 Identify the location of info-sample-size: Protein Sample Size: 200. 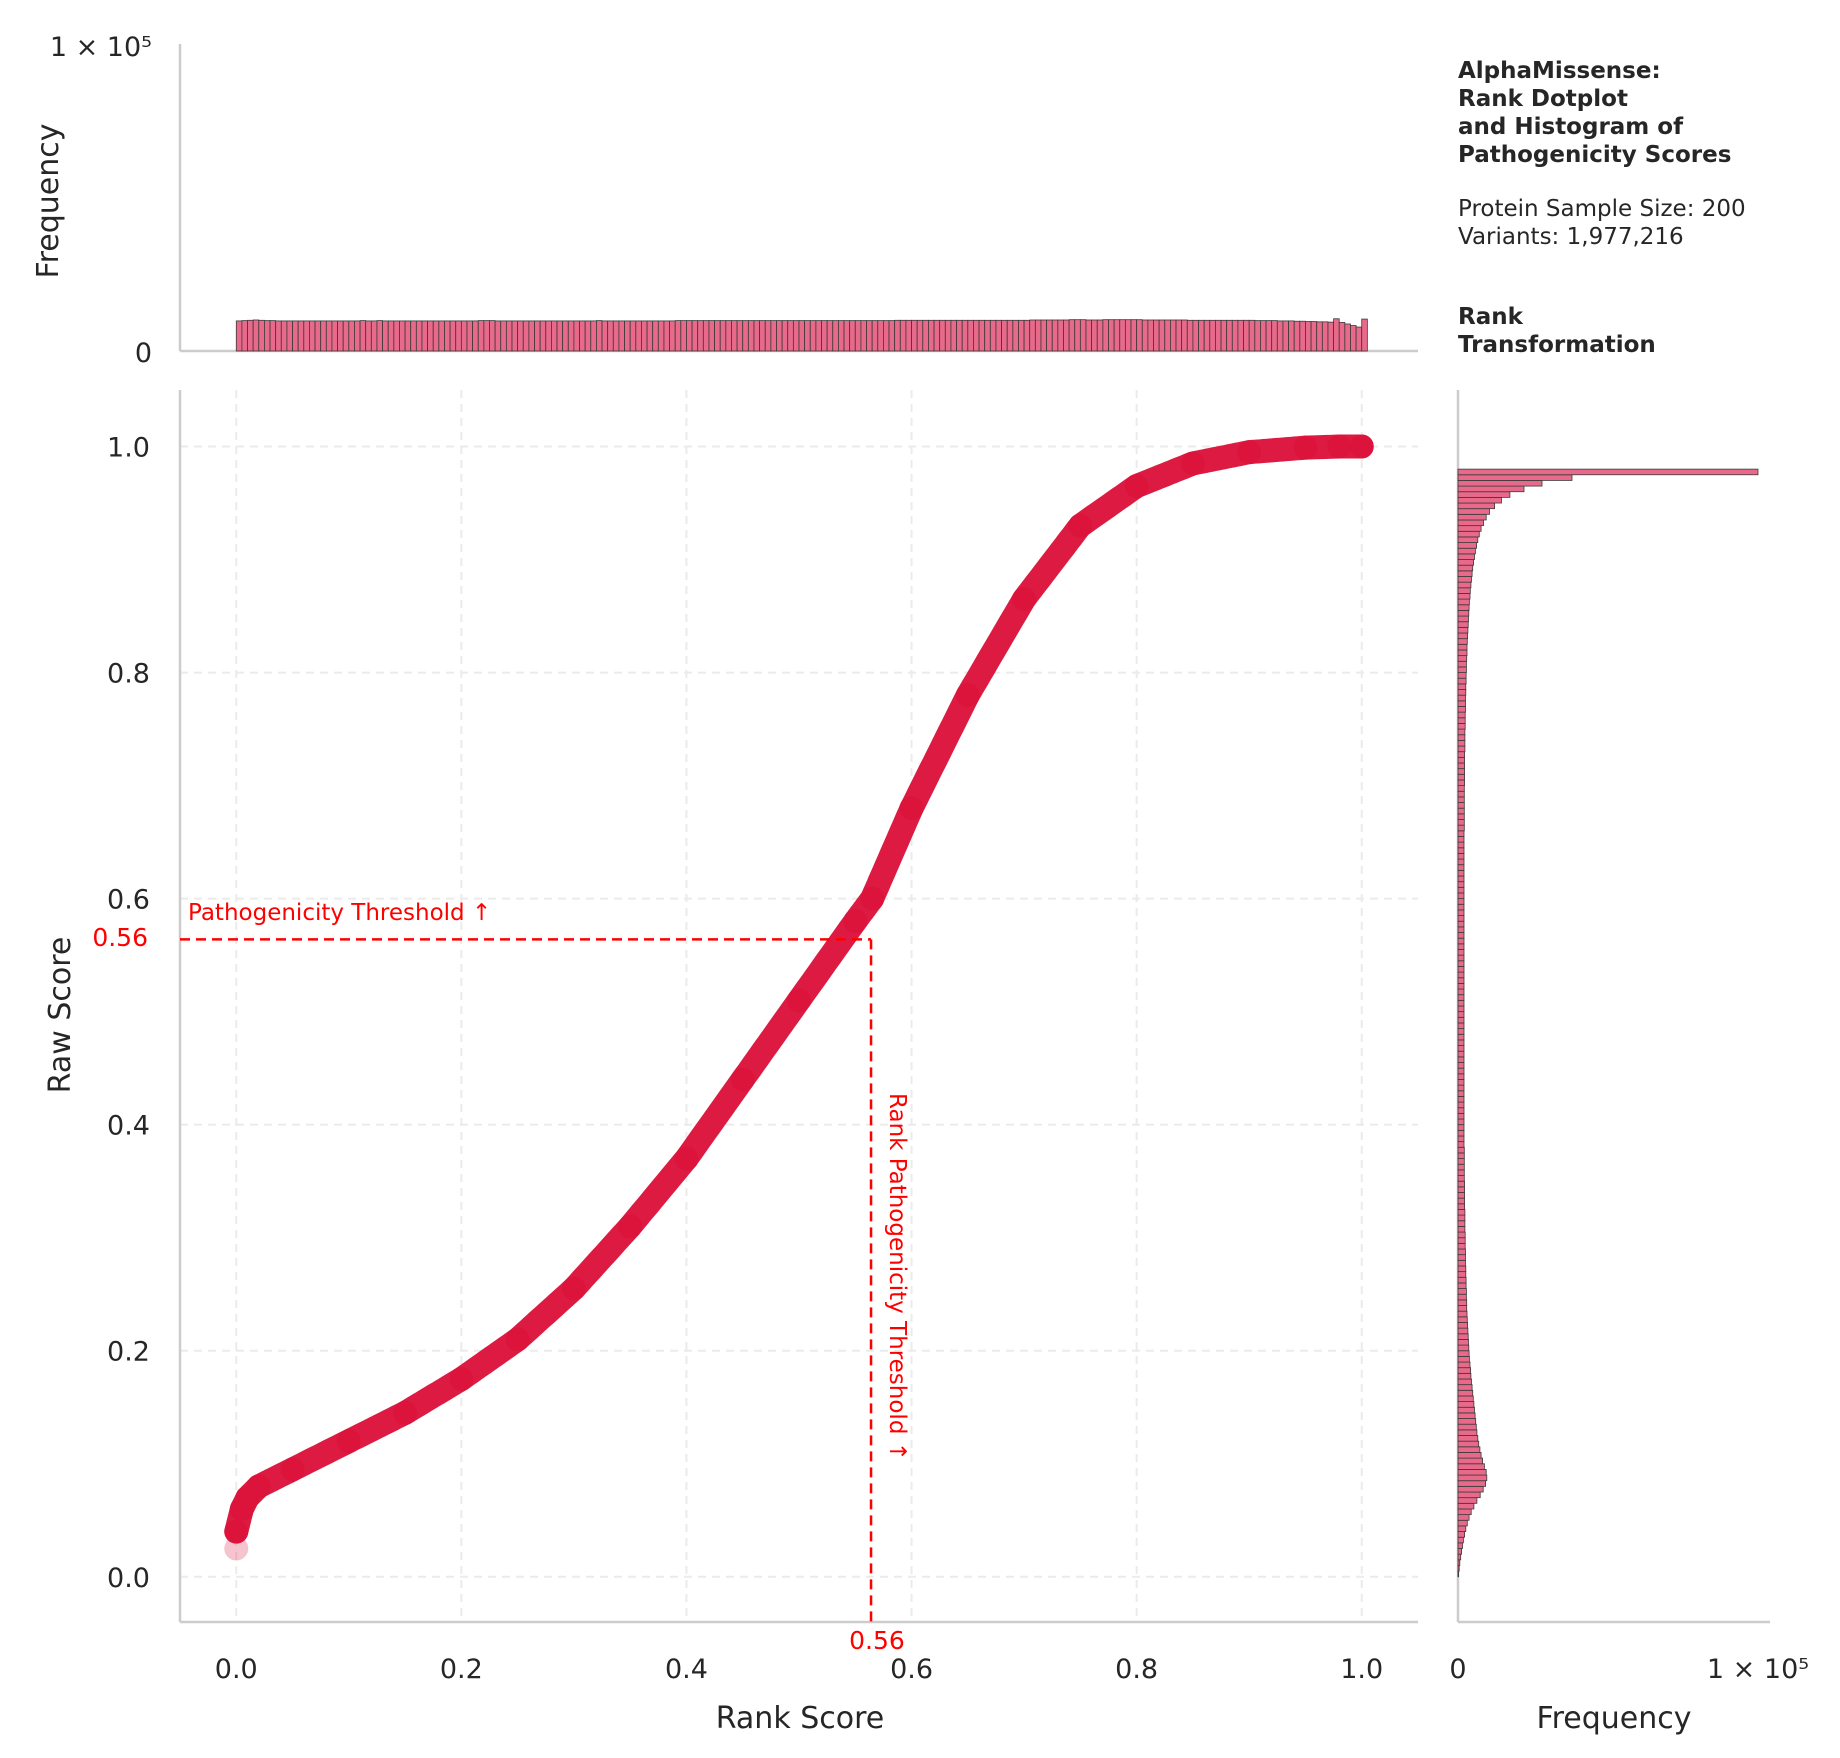
(1602, 209).